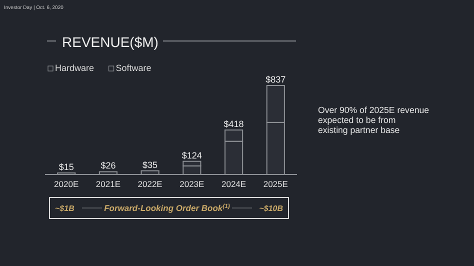 The width and height of the screenshot is (474, 266). What do you see at coordinates (110, 42) in the screenshot?
I see `chart-title: REVENUE($M)` at bounding box center [110, 42].